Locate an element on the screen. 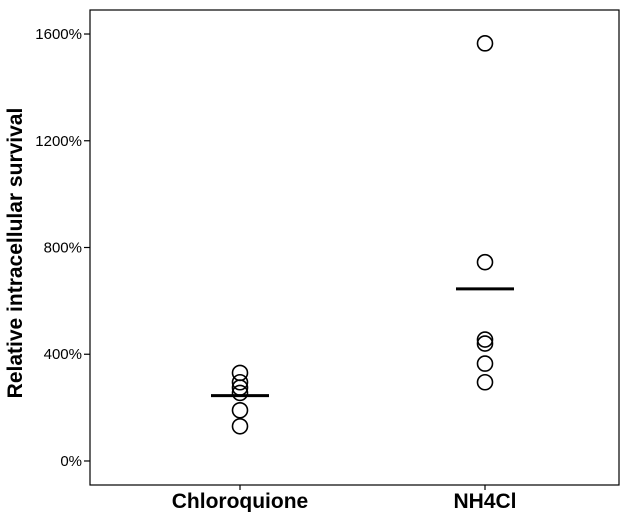 The image size is (630, 512). y-axis: 0% 400% 800% 1200% 1600% is located at coordinates (62, 248).